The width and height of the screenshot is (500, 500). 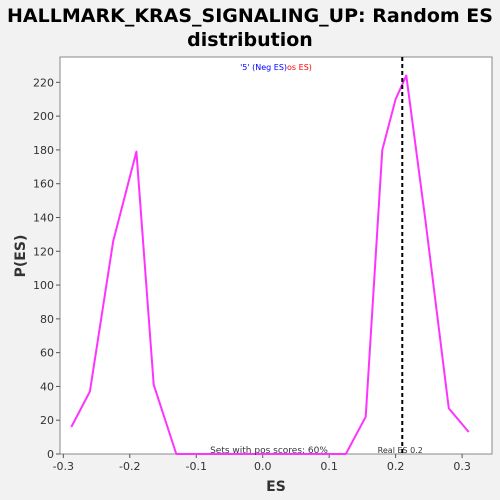 I want to click on y-tick-label: 100, so click(x=43, y=285).